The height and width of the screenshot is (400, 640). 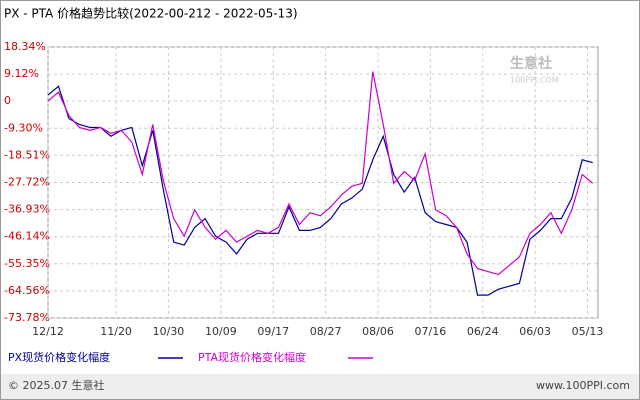 What do you see at coordinates (588, 331) in the screenshot?
I see `x-tick-label: 05/13` at bounding box center [588, 331].